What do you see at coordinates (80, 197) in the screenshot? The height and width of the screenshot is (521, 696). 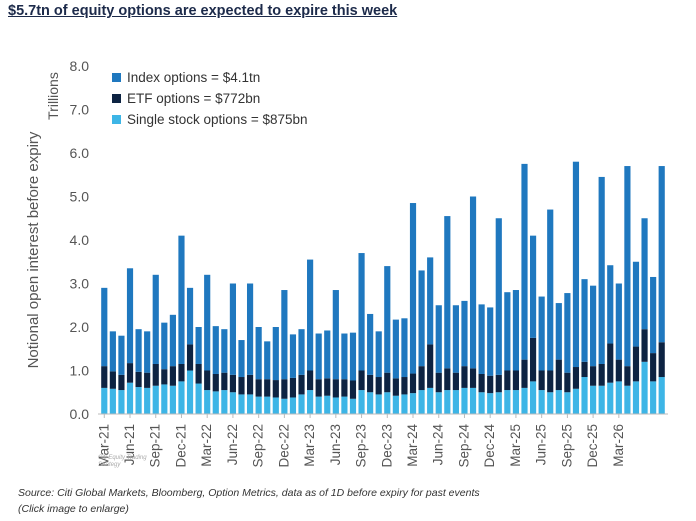 I see `y-tick-label: 5.0` at bounding box center [80, 197].